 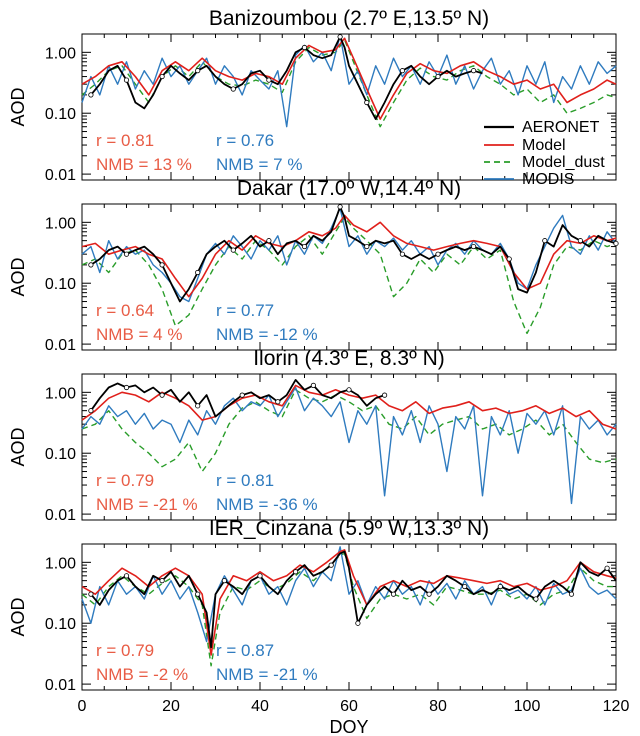 I want to click on modis-r-stat: r = 0.76, so click(x=245, y=140).